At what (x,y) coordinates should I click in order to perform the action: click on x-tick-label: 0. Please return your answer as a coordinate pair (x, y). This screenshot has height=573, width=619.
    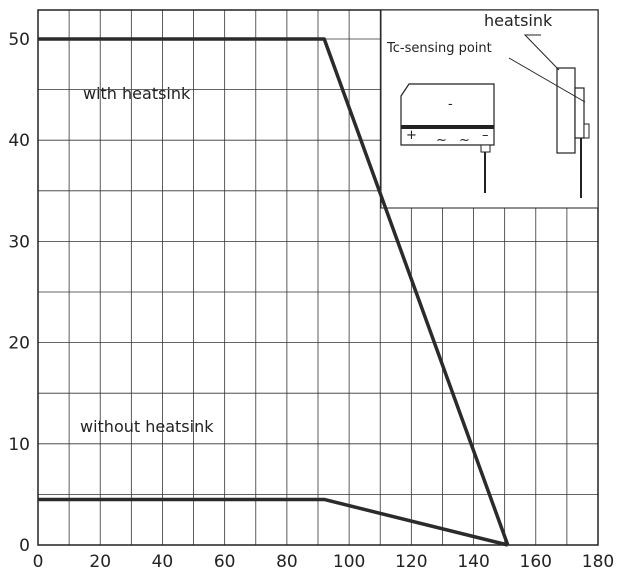
    Looking at the image, I should click on (38, 562).